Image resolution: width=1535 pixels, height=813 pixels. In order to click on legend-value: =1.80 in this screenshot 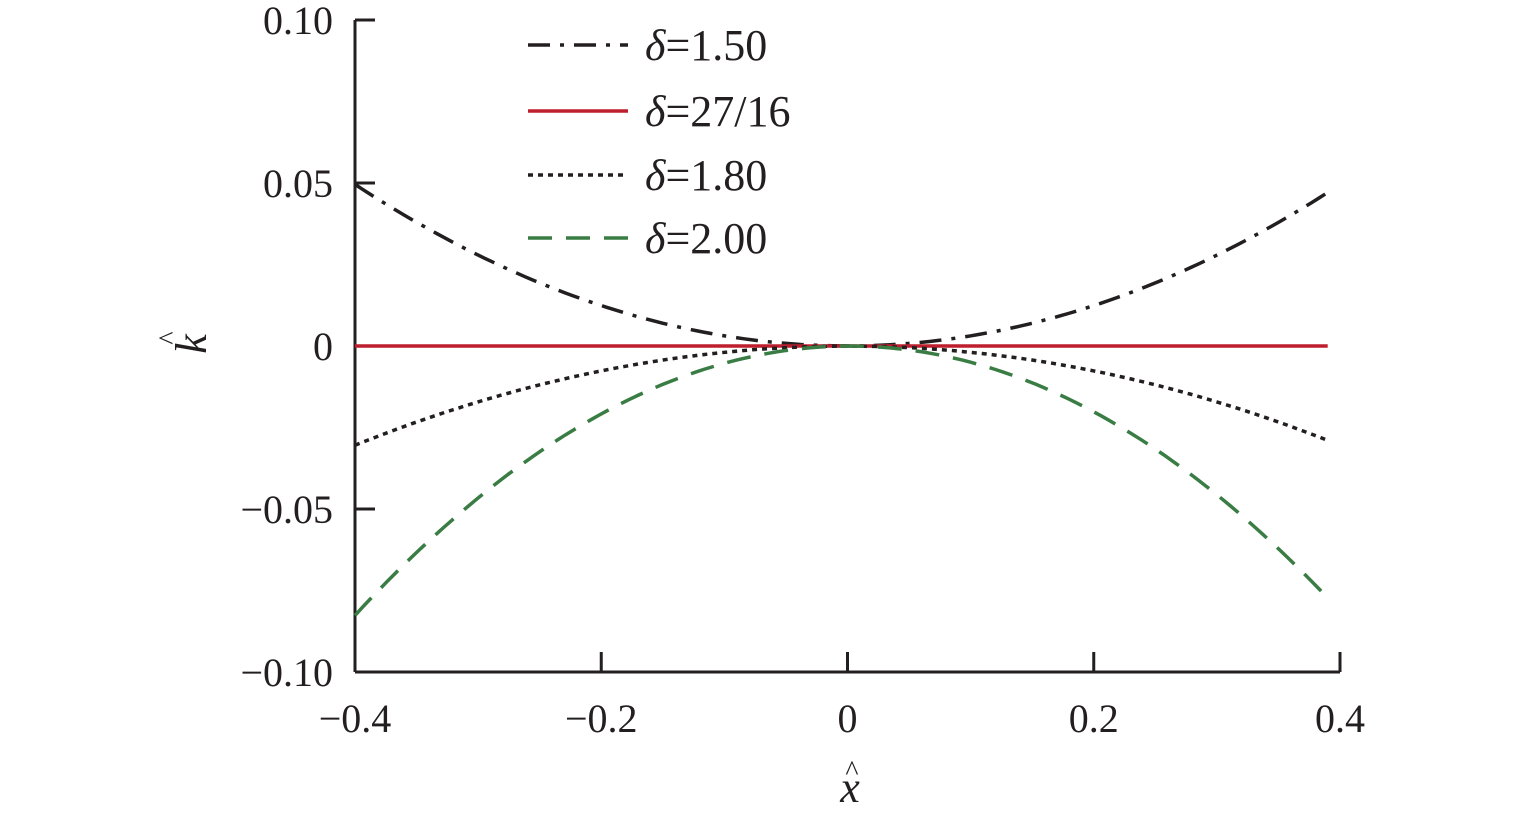, I will do `click(716, 175)`.